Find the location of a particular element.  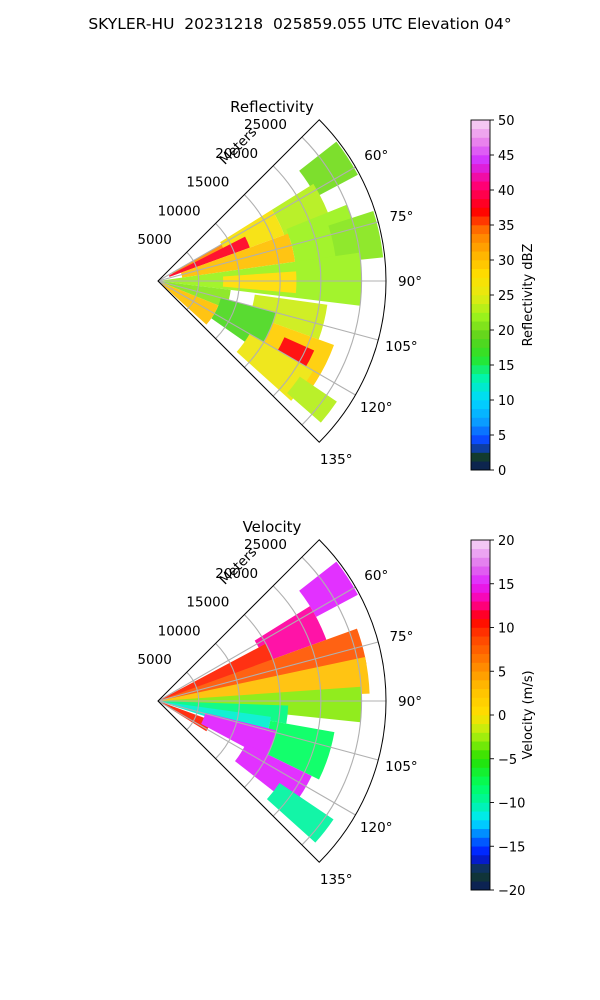

colorbar-label: Velocity (m/s) is located at coordinates (528, 714).